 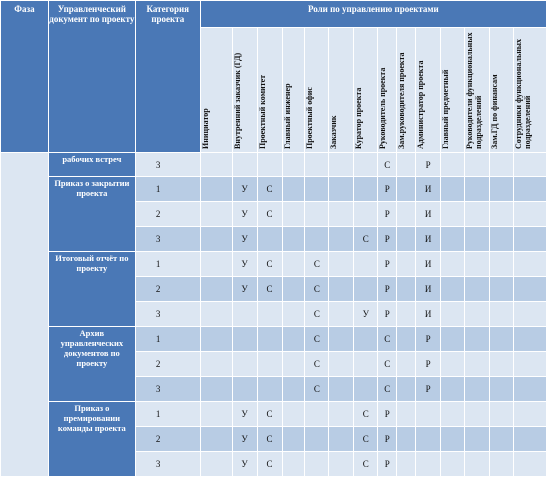 What do you see at coordinates (341, 90) in the screenshot?
I see `role-header-5: Заказчик` at bounding box center [341, 90].